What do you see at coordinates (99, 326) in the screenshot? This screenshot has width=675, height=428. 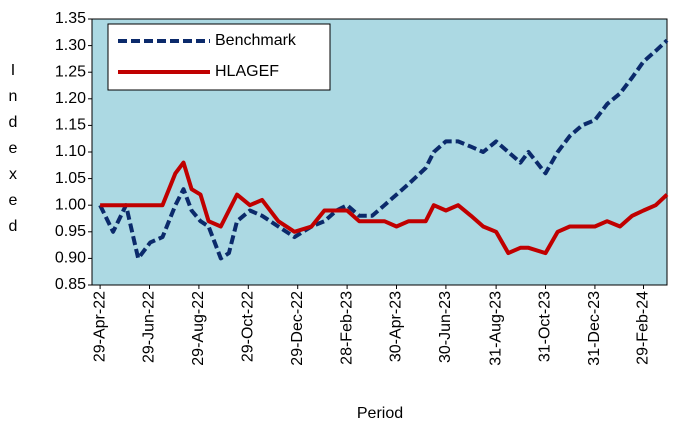 I see `x-tick-label: 29-Apr-22` at bounding box center [99, 326].